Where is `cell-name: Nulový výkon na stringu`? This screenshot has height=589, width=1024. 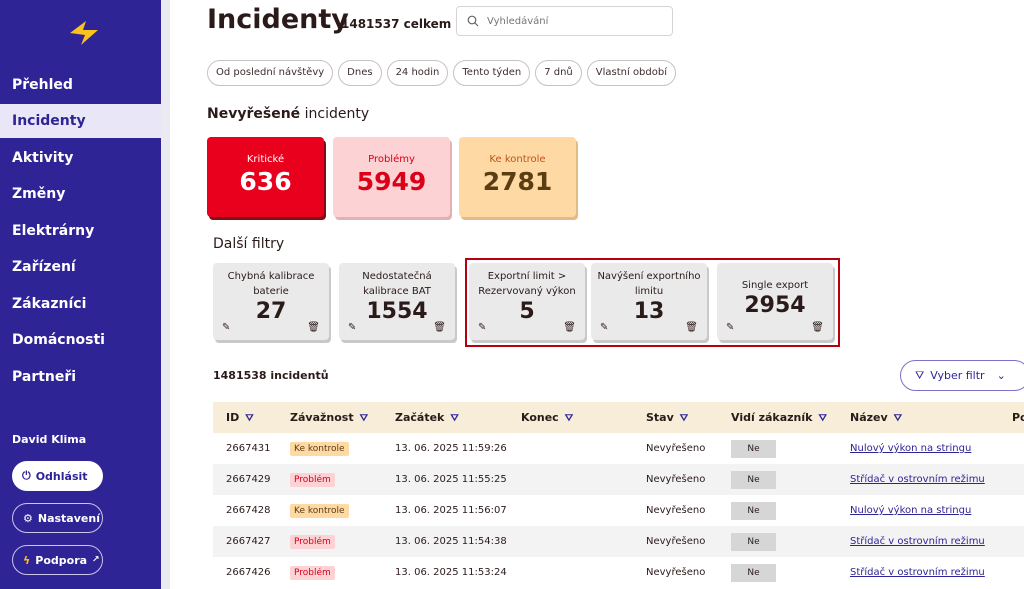 cell-name: Nulový výkon na stringu is located at coordinates (918, 510).